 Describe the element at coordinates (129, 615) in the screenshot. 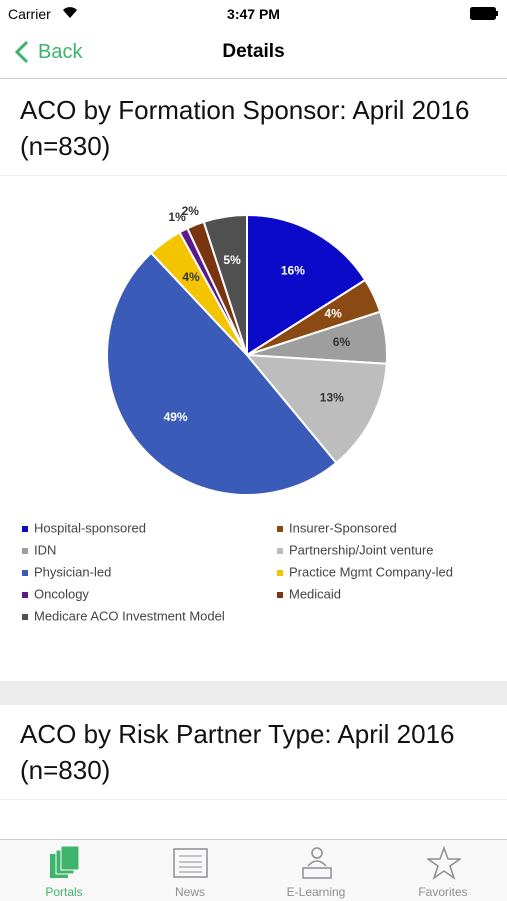

I see `legend-label: Medicare ACO Investment Model` at that location.